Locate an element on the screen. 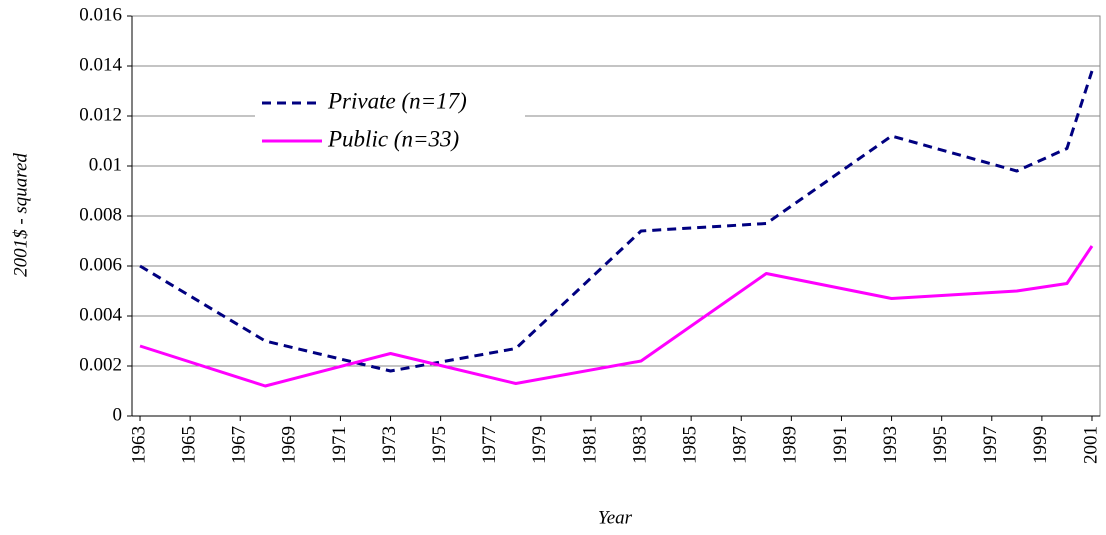 The image size is (1106, 535). x-tick-label: 1975 is located at coordinates (439, 445).